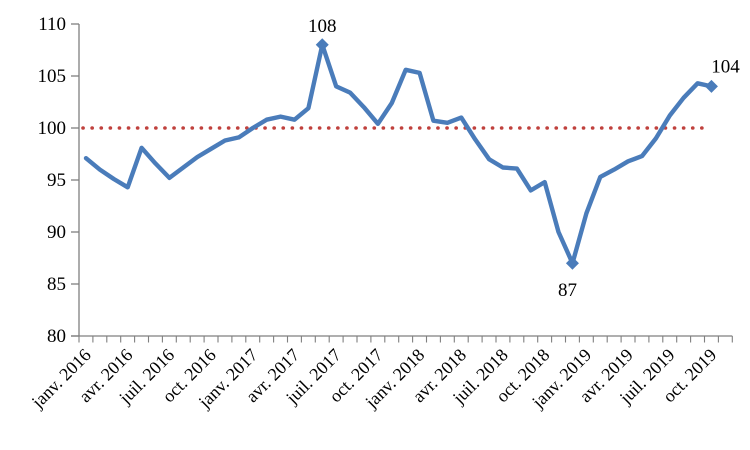 Image resolution: width=750 pixels, height=450 pixels. What do you see at coordinates (567, 290) in the screenshot?
I see `data-label: 87` at bounding box center [567, 290].